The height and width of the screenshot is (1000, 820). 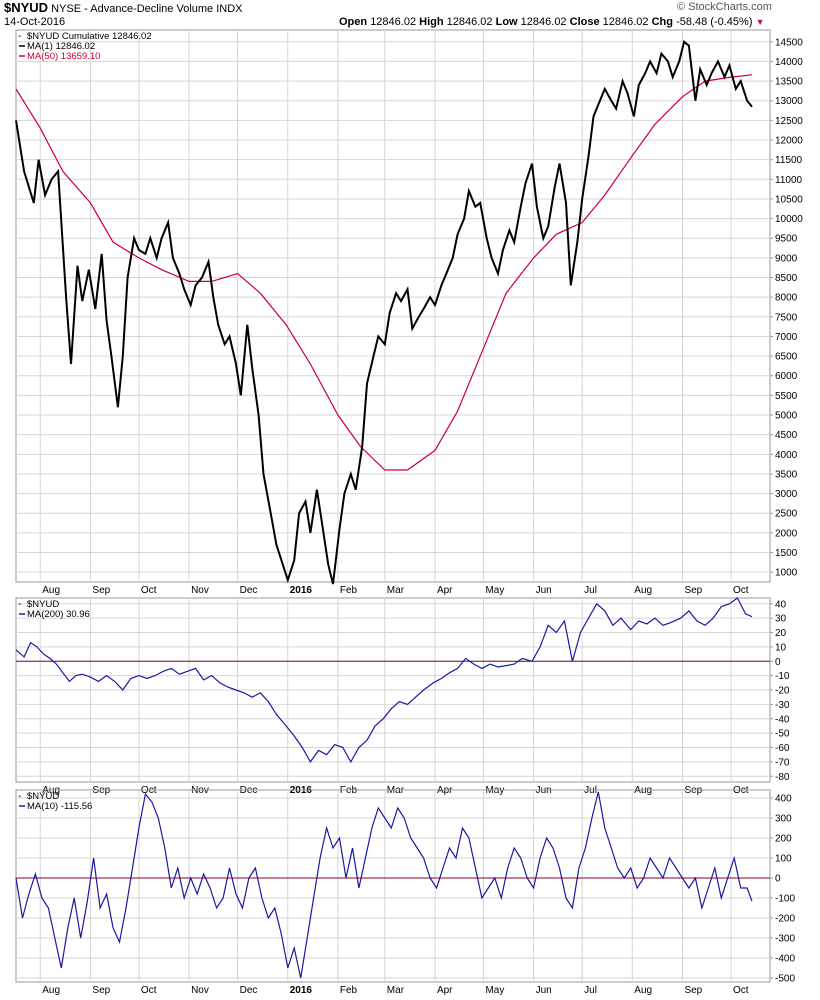 What do you see at coordinates (789, 219) in the screenshot?
I see `y-tick-label: 10000` at bounding box center [789, 219].